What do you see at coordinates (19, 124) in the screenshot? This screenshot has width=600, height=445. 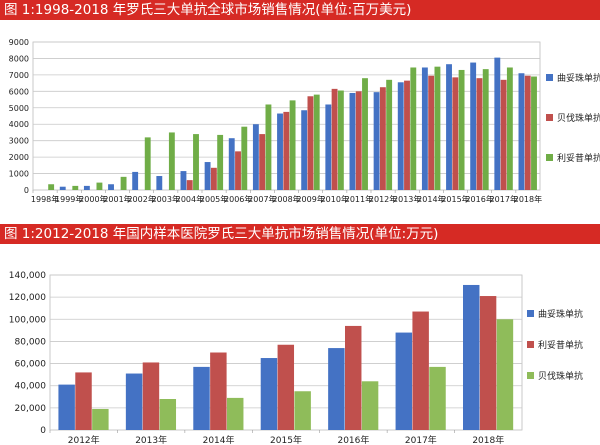 I see `y-tick-label: 4000` at bounding box center [19, 124].